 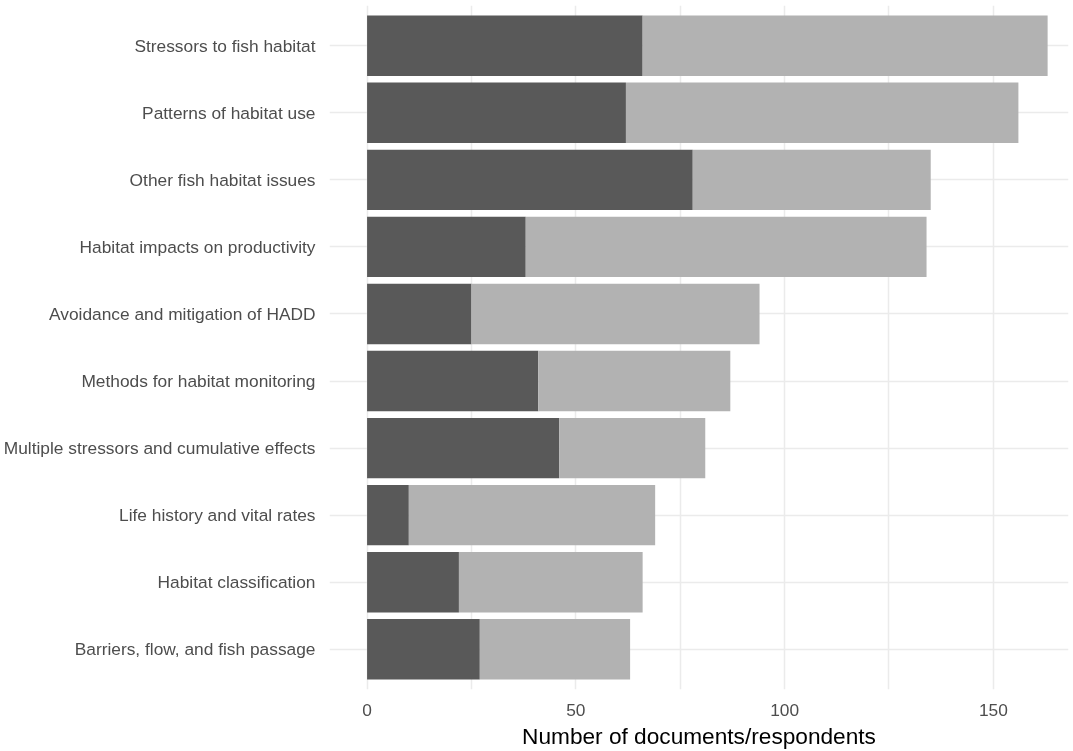 I want to click on y-tick-label: Barriers, flow, and fish passage, so click(x=195, y=649).